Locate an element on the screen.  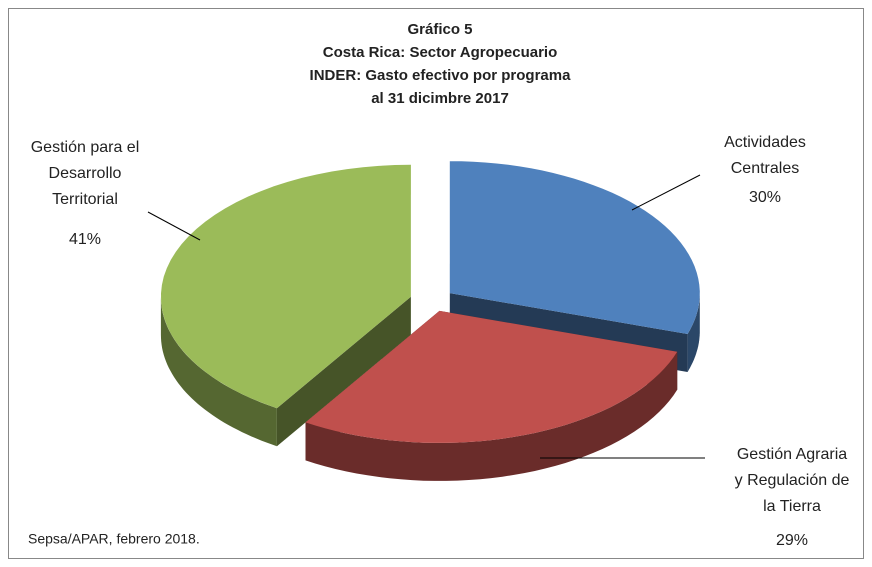
category-label: Actividades Centrales is located at coordinates (765, 155).